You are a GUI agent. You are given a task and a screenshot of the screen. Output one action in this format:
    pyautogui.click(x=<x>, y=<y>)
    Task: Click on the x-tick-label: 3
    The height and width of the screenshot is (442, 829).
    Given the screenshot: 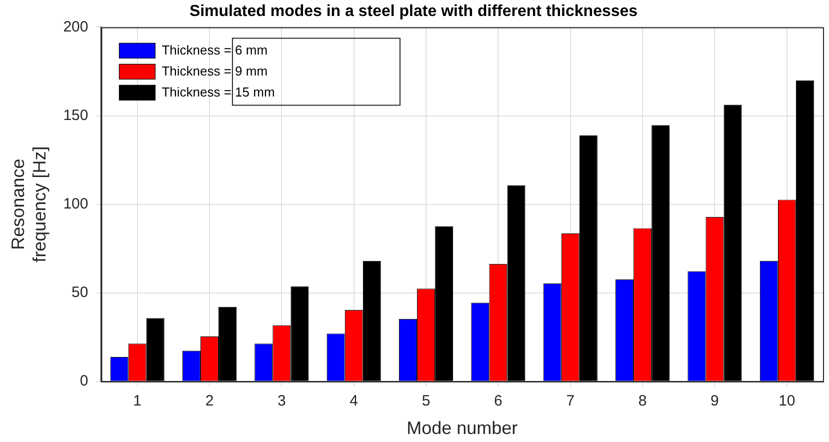 What is the action you would take?
    pyautogui.click(x=282, y=401)
    